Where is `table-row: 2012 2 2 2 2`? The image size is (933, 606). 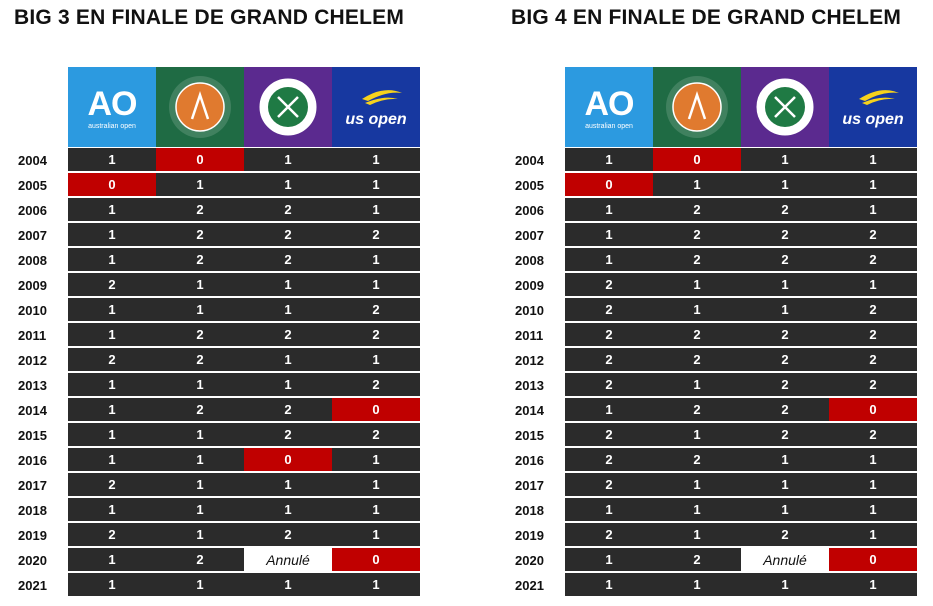 table-row: 2012 2 2 2 2 is located at coordinates (717, 360).